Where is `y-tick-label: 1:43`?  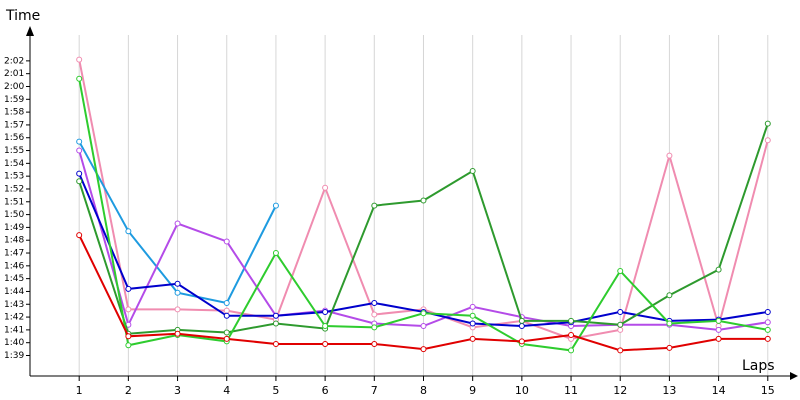 y-tick-label: 1:43 is located at coordinates (14, 305).